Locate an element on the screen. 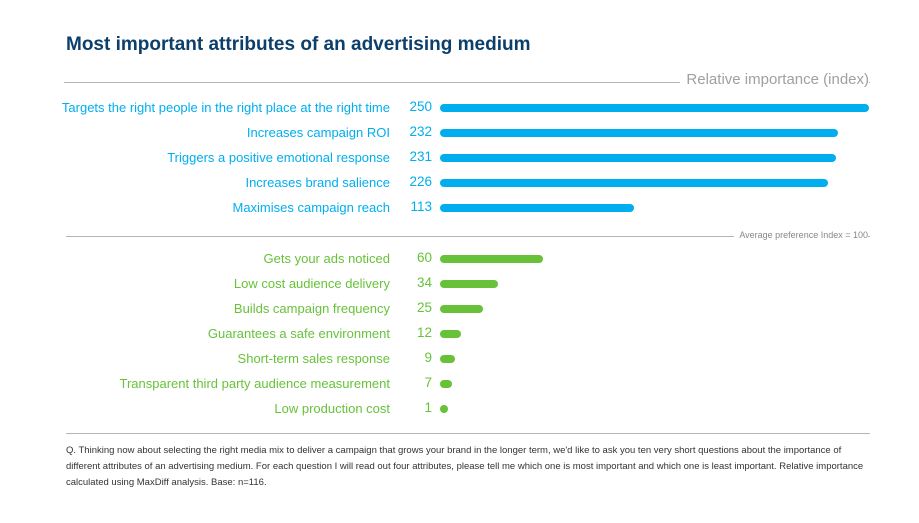  data-label: 113 is located at coordinates (421, 206).